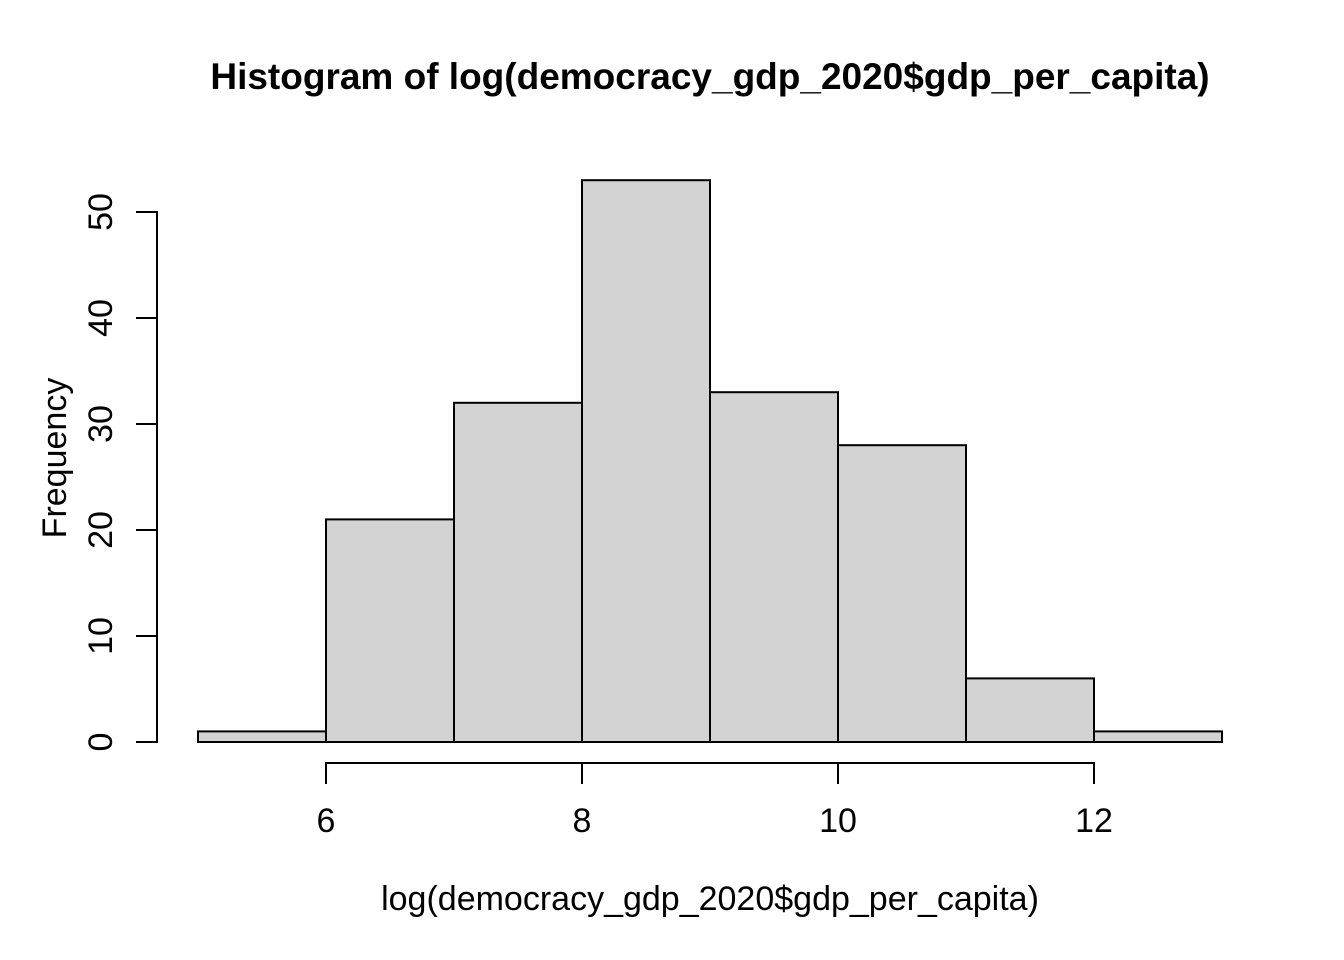 Image resolution: width=1344 pixels, height=960 pixels. I want to click on x-axis-tick-label: 6, so click(326, 821).